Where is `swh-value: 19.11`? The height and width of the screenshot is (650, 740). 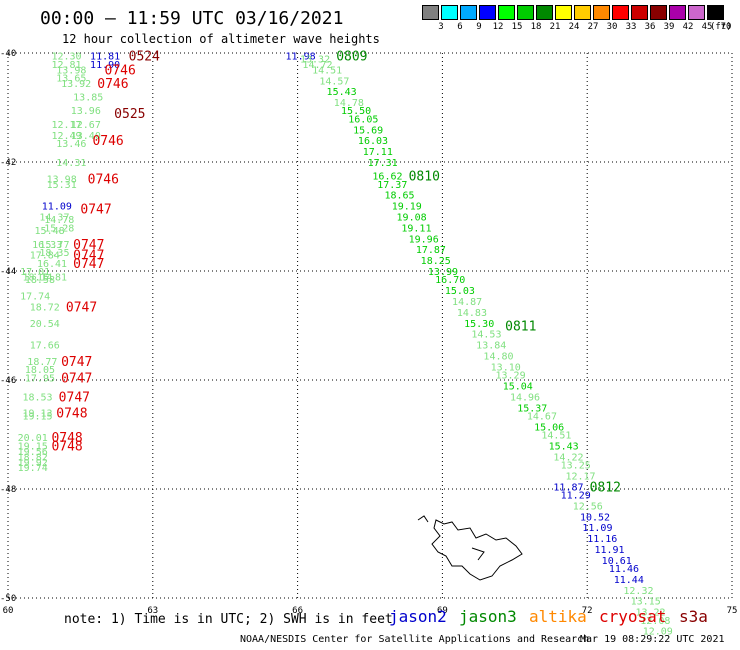
swh-value: 19.11 is located at coordinates (416, 228).